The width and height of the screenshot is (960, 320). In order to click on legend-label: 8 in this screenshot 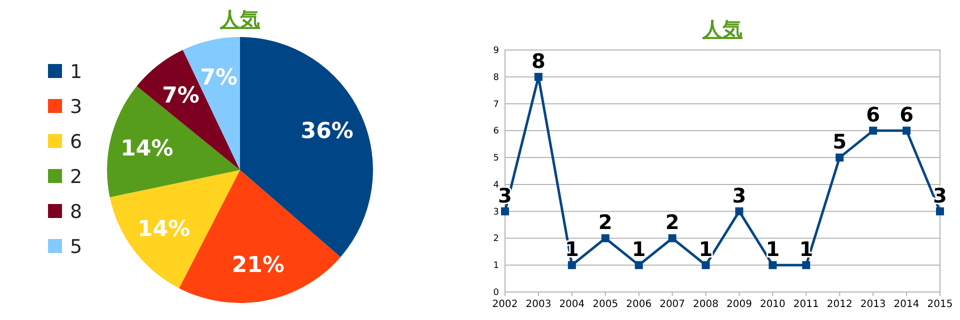, I will do `click(76, 212)`.